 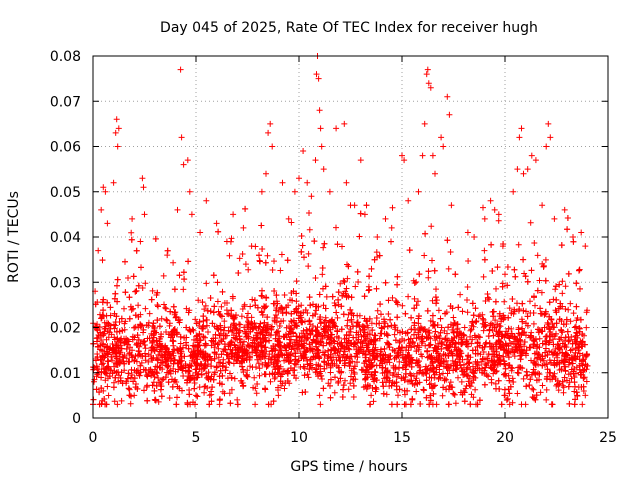 I want to click on y-tick-label: 0, so click(x=76, y=419).